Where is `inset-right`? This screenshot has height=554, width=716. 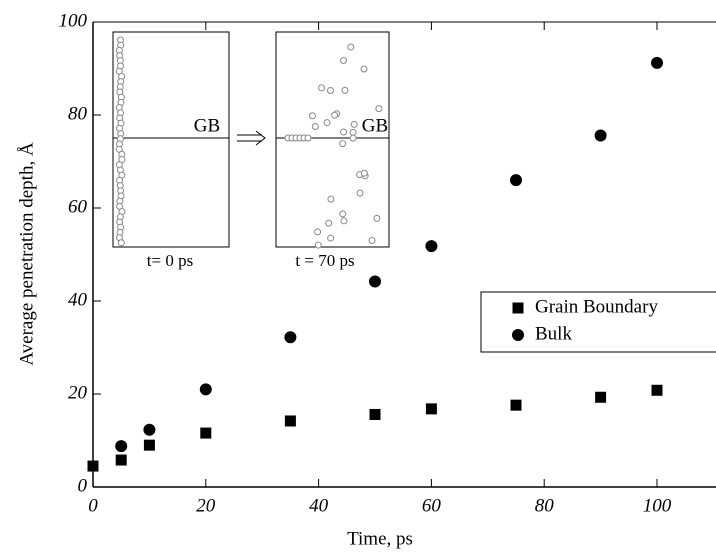 inset-right is located at coordinates (332, 140).